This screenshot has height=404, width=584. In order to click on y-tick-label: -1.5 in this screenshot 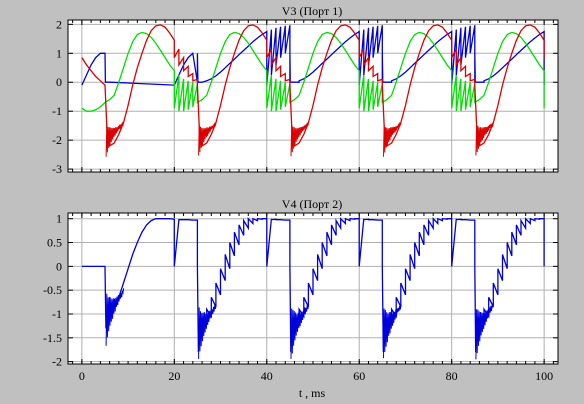, I will do `click(52, 338)`.